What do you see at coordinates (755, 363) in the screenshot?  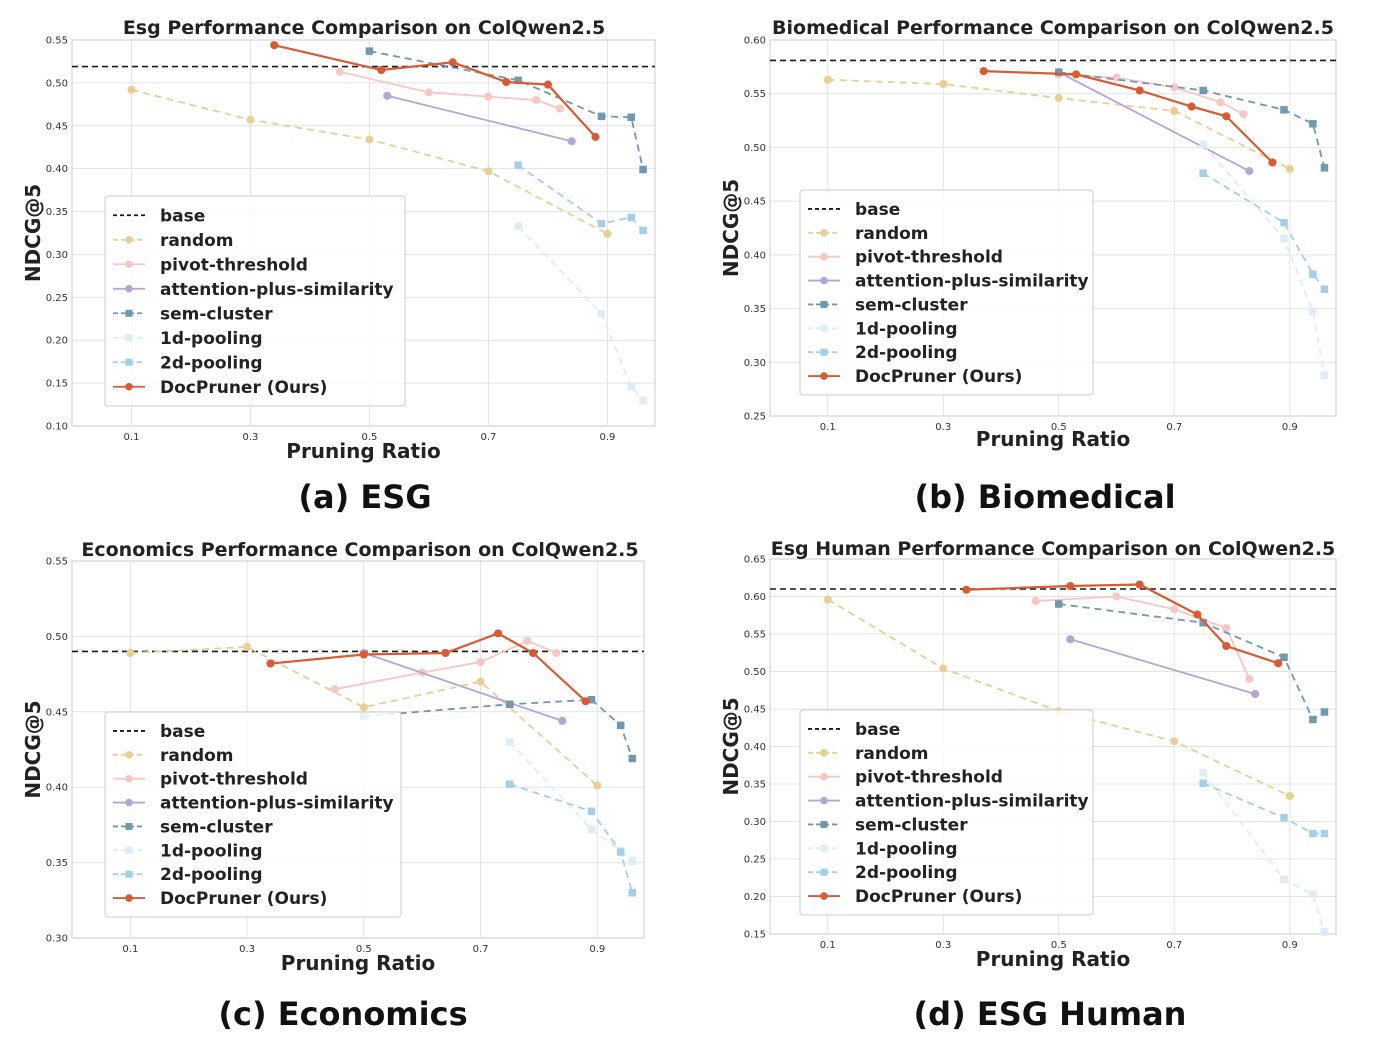 I see `y-tick-label: 0.30` at bounding box center [755, 363].